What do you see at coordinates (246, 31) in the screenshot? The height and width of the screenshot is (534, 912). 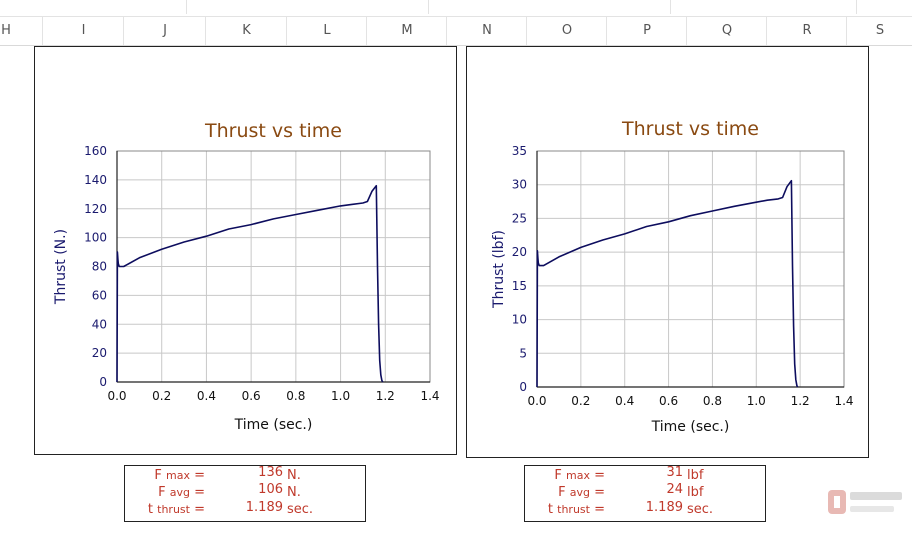 I see `column-header-k: K` at bounding box center [246, 31].